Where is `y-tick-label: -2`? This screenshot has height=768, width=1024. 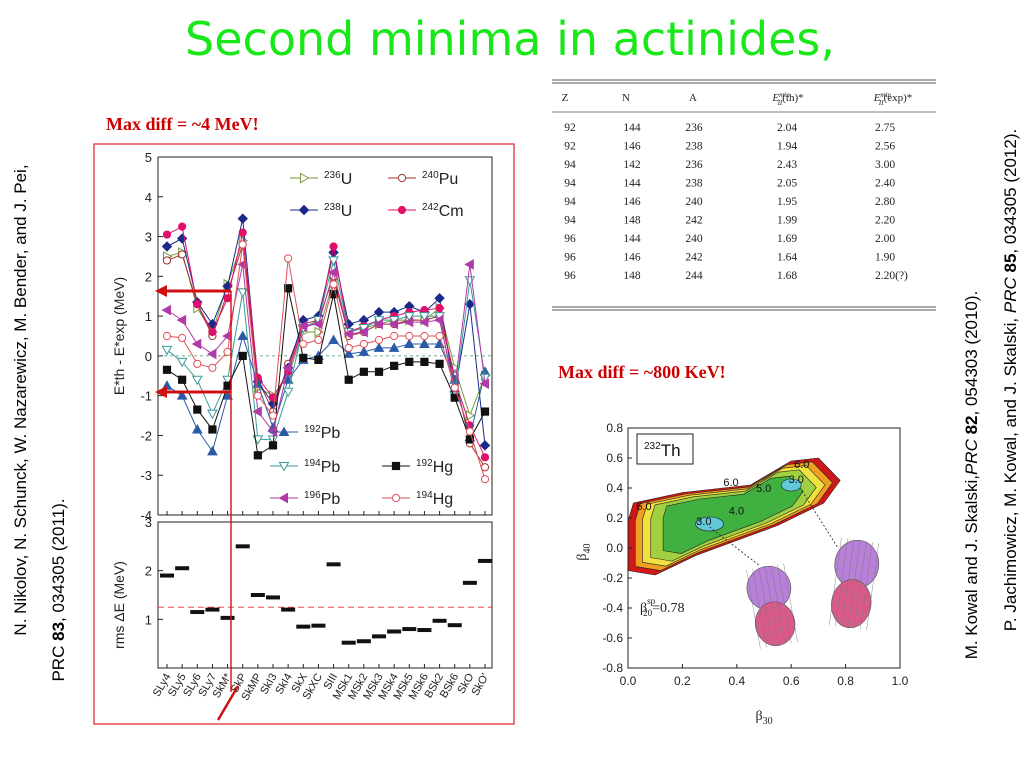
y-tick-label: -2 is located at coordinates (146, 435).